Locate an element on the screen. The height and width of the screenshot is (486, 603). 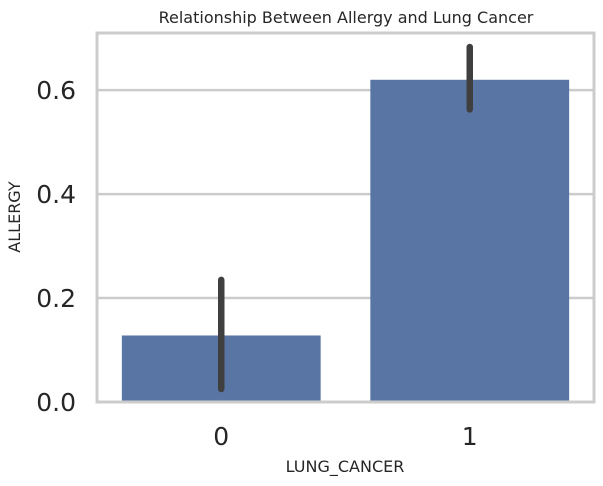
y-tick-label: 0.6 is located at coordinates (56, 90).